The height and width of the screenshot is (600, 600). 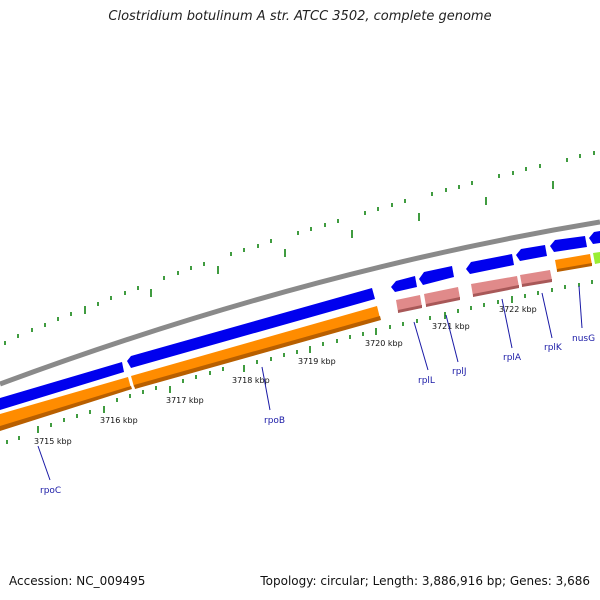 What do you see at coordinates (459, 372) in the screenshot?
I see `gene-label-rplJ: rplJ` at bounding box center [459, 372].